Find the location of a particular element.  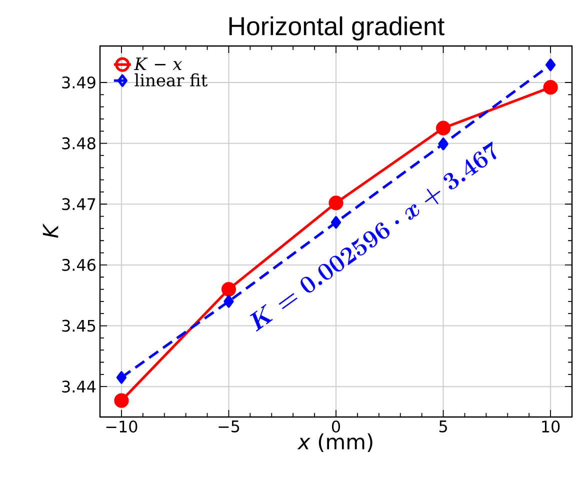

x-tick-label: 0 is located at coordinates (336, 426).